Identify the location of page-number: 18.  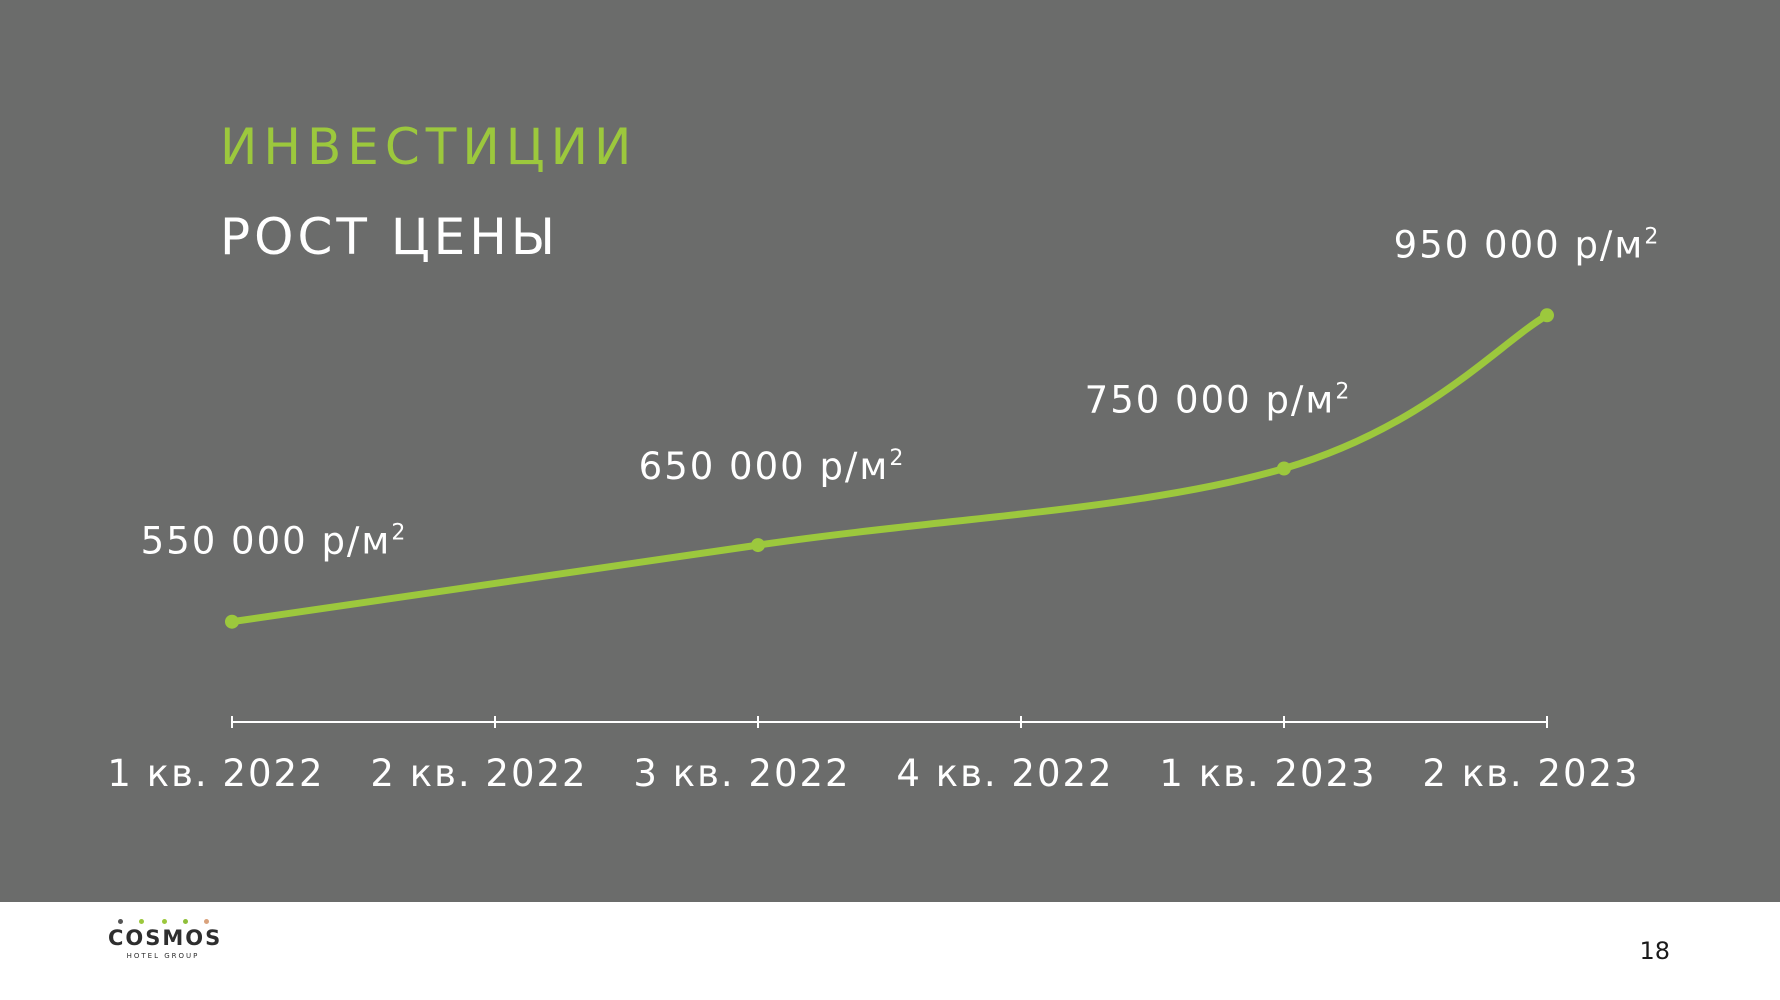
(1654, 951).